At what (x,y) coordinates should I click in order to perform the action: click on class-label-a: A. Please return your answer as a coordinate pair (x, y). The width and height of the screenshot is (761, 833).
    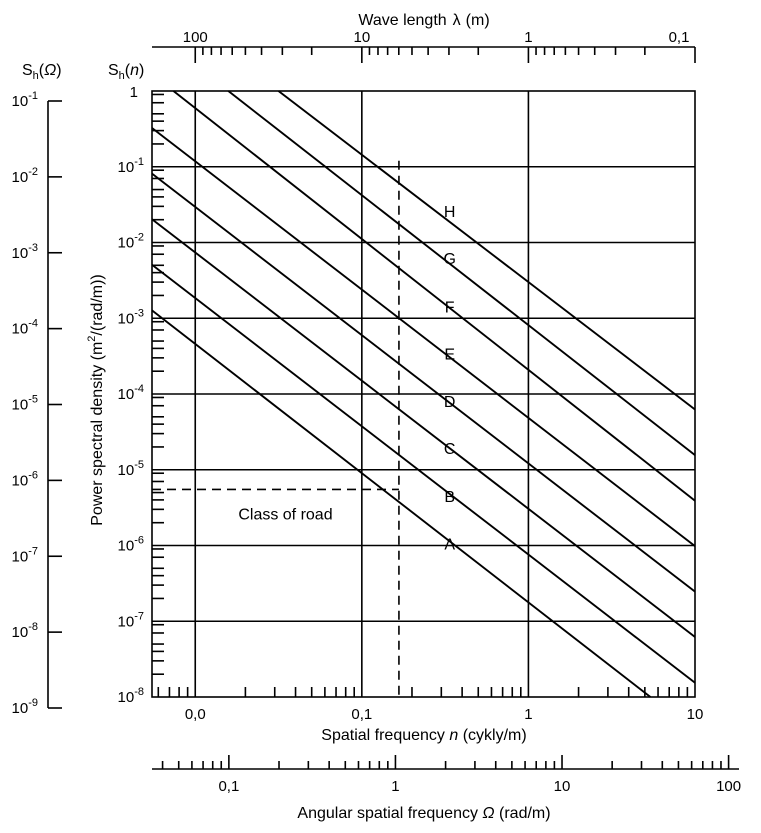
    Looking at the image, I should click on (449, 544).